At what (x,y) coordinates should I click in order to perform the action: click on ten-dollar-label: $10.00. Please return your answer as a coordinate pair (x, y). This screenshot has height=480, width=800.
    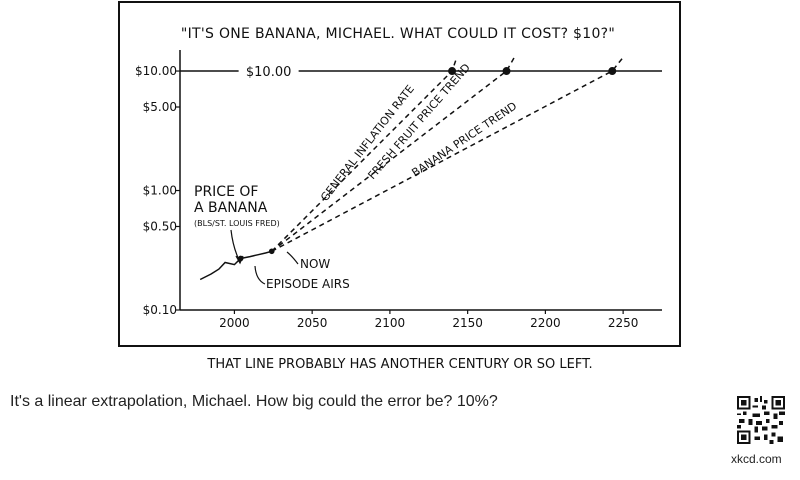
    Looking at the image, I should click on (269, 72).